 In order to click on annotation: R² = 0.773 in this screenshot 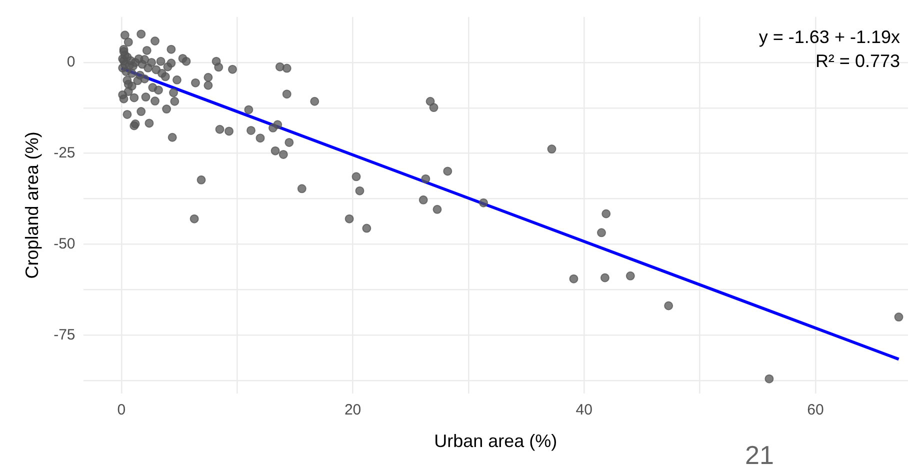, I will do `click(857, 60)`.